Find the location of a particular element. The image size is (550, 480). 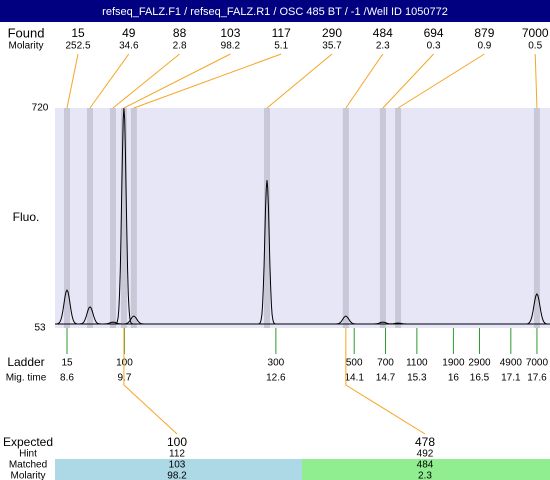

molarity-value: 0.3 is located at coordinates (434, 46).